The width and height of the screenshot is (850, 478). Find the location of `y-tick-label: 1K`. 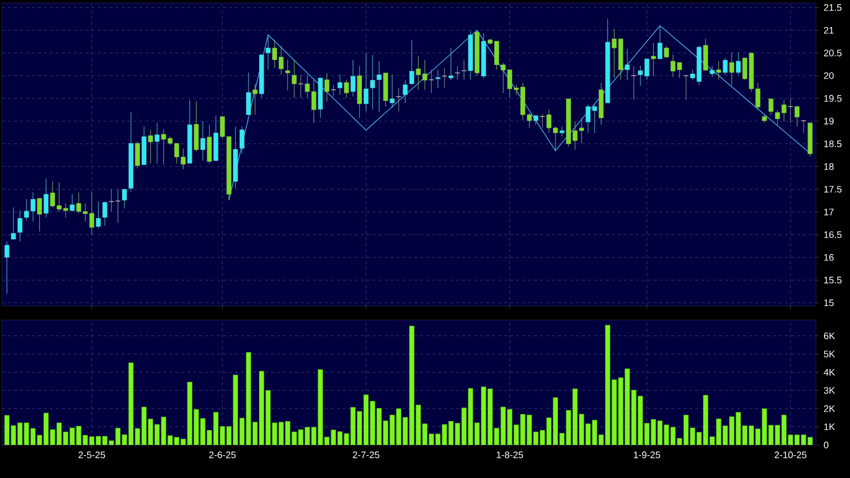

y-tick-label: 1K is located at coordinates (829, 427).